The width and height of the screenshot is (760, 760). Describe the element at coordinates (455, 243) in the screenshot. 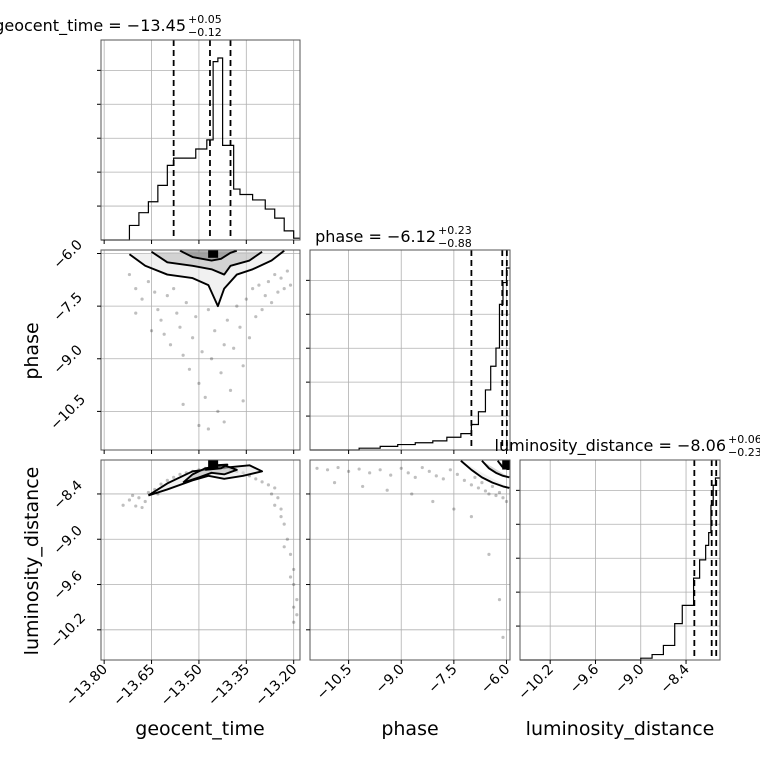

I see `title-lower-error: −0.88` at that location.